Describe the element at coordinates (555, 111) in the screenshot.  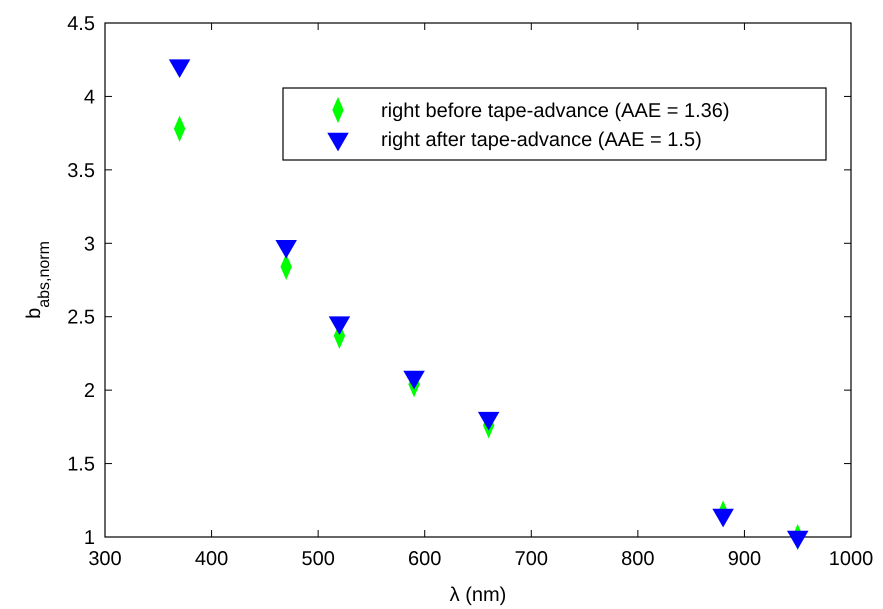
I see `legend-label: right before tape-advance (AAE = 1.36)` at that location.